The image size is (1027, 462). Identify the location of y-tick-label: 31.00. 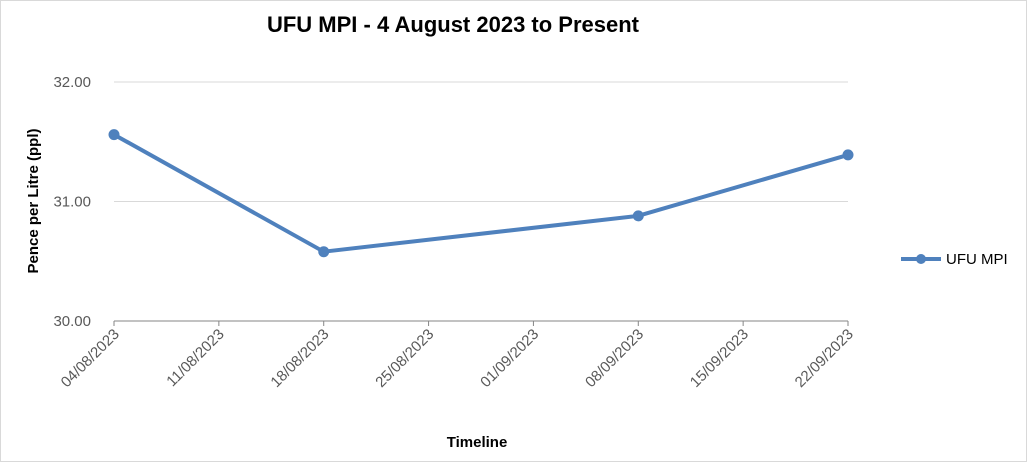
(72, 202).